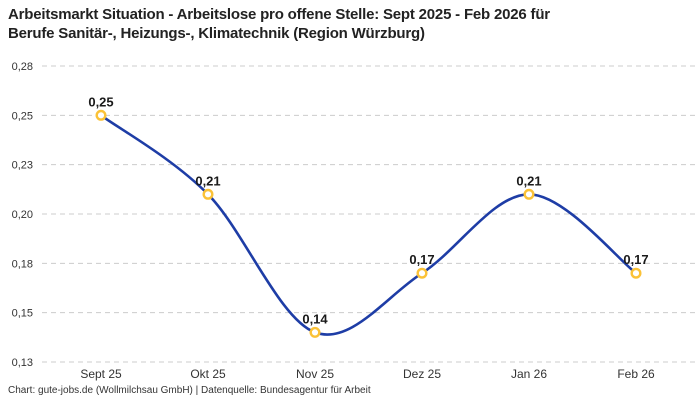 The width and height of the screenshot is (700, 400). I want to click on y-tick-label: 0,15, so click(22, 314).